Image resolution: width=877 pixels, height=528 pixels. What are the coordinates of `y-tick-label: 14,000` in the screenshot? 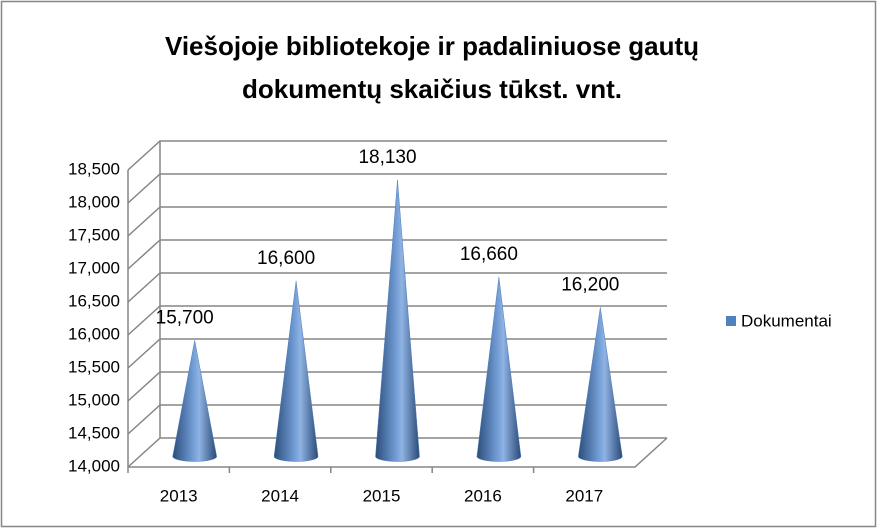 It's located at (94, 465).